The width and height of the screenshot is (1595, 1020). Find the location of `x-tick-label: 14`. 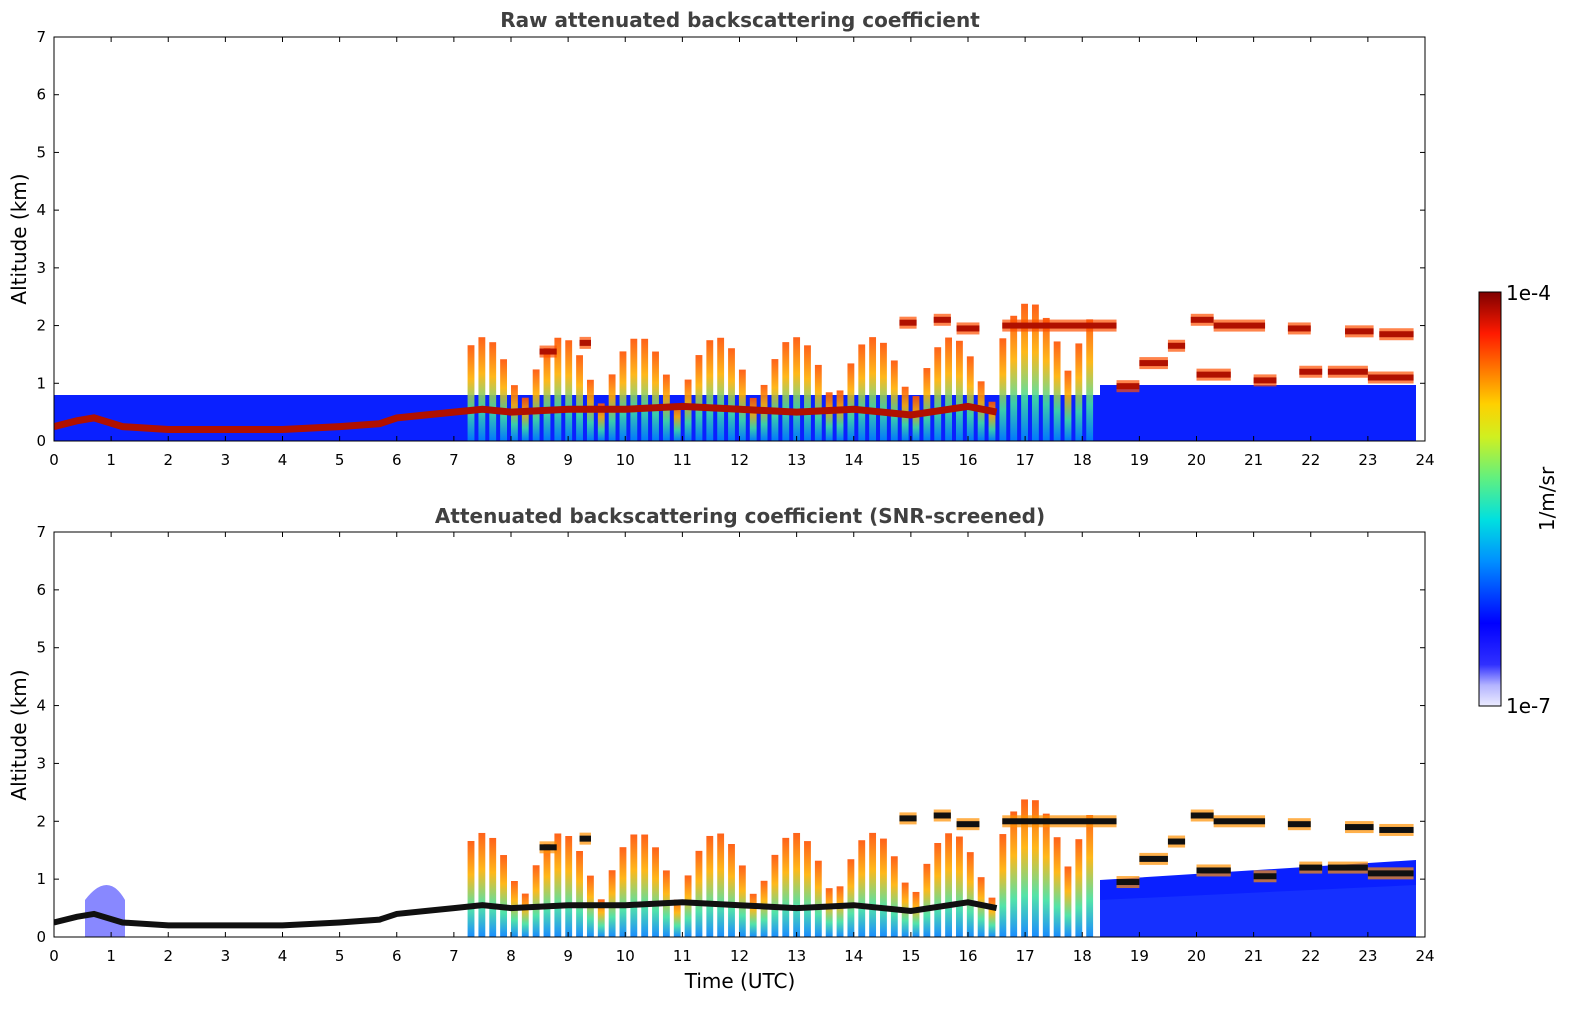

x-tick-label: 14 is located at coordinates (853, 956).